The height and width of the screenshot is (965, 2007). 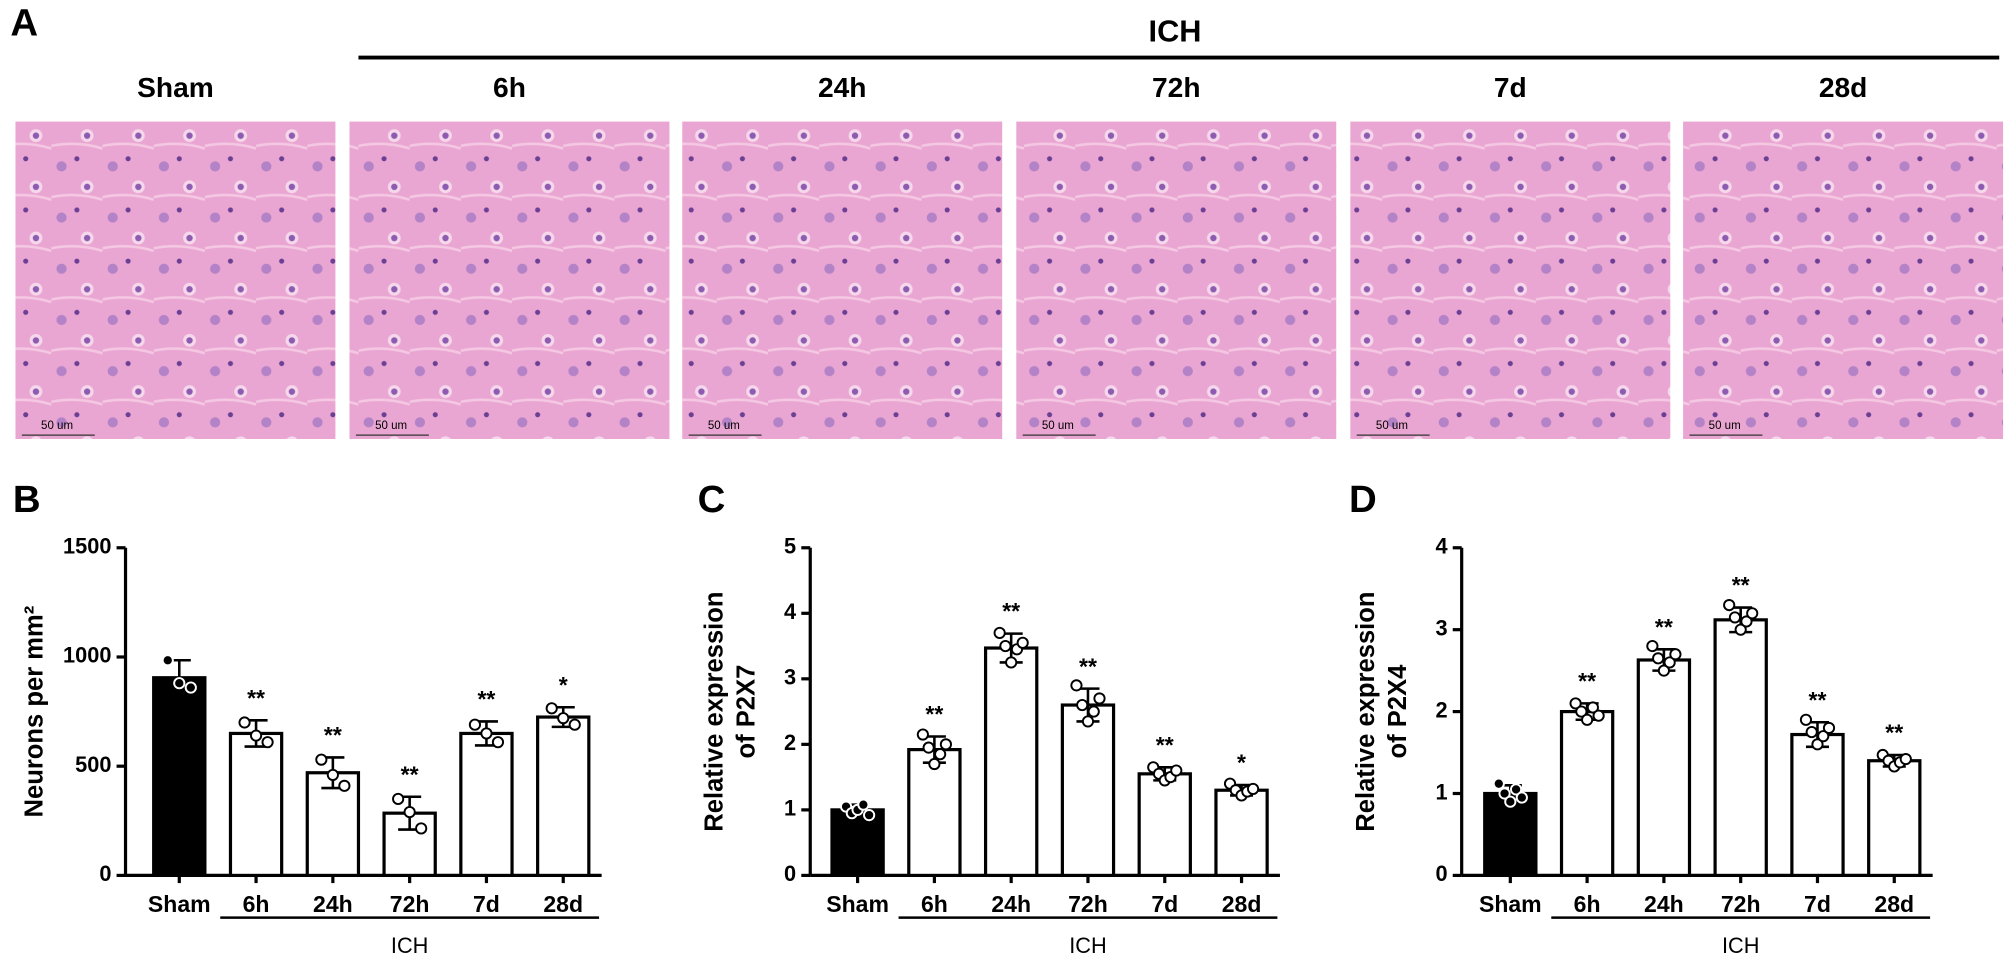 What do you see at coordinates (1363, 499) in the screenshot?
I see `panel-label: D` at bounding box center [1363, 499].